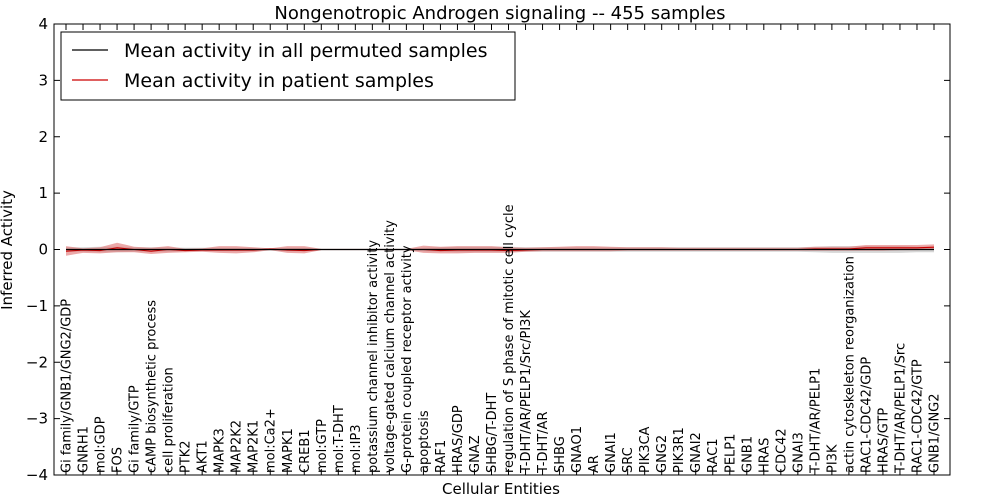  I want to click on xtick-label: mol:T-DHT, so click(339, 439).